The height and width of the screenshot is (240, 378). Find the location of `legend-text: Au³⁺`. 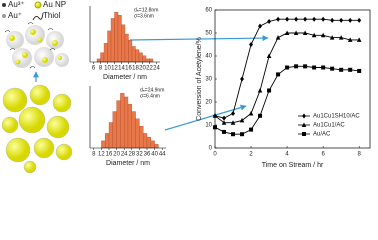

legend-text: Au³⁺ is located at coordinates (16, 4).